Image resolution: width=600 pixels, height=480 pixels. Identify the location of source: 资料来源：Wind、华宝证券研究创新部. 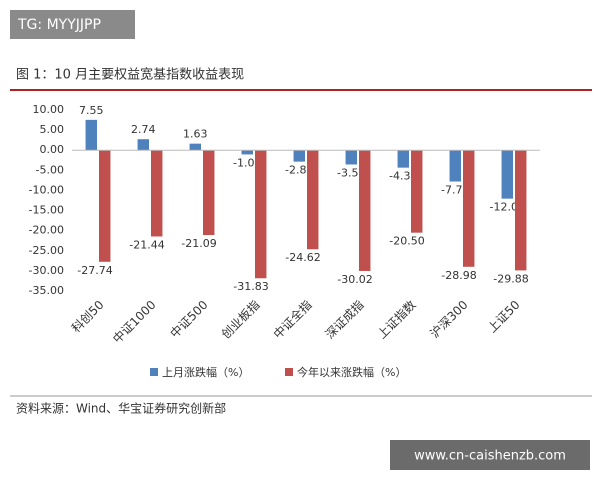
(121, 408).